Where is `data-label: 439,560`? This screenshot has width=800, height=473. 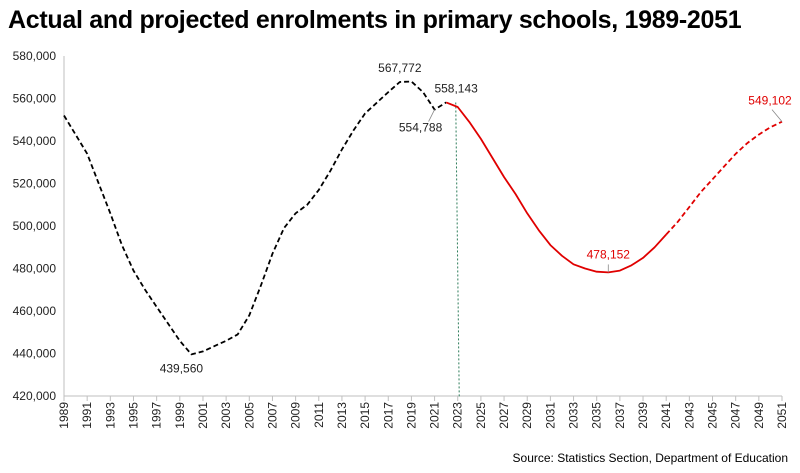
data-label: 439,560 is located at coordinates (182, 368).